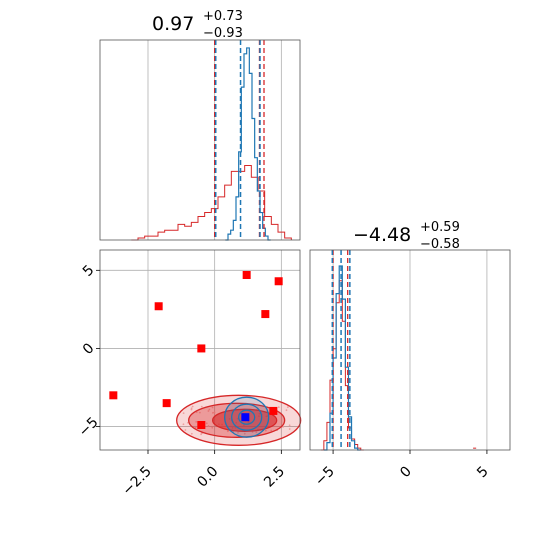 The height and width of the screenshot is (550, 550). What do you see at coordinates (89, 271) in the screenshot?
I see `y-tick-label: 5` at bounding box center [89, 271].